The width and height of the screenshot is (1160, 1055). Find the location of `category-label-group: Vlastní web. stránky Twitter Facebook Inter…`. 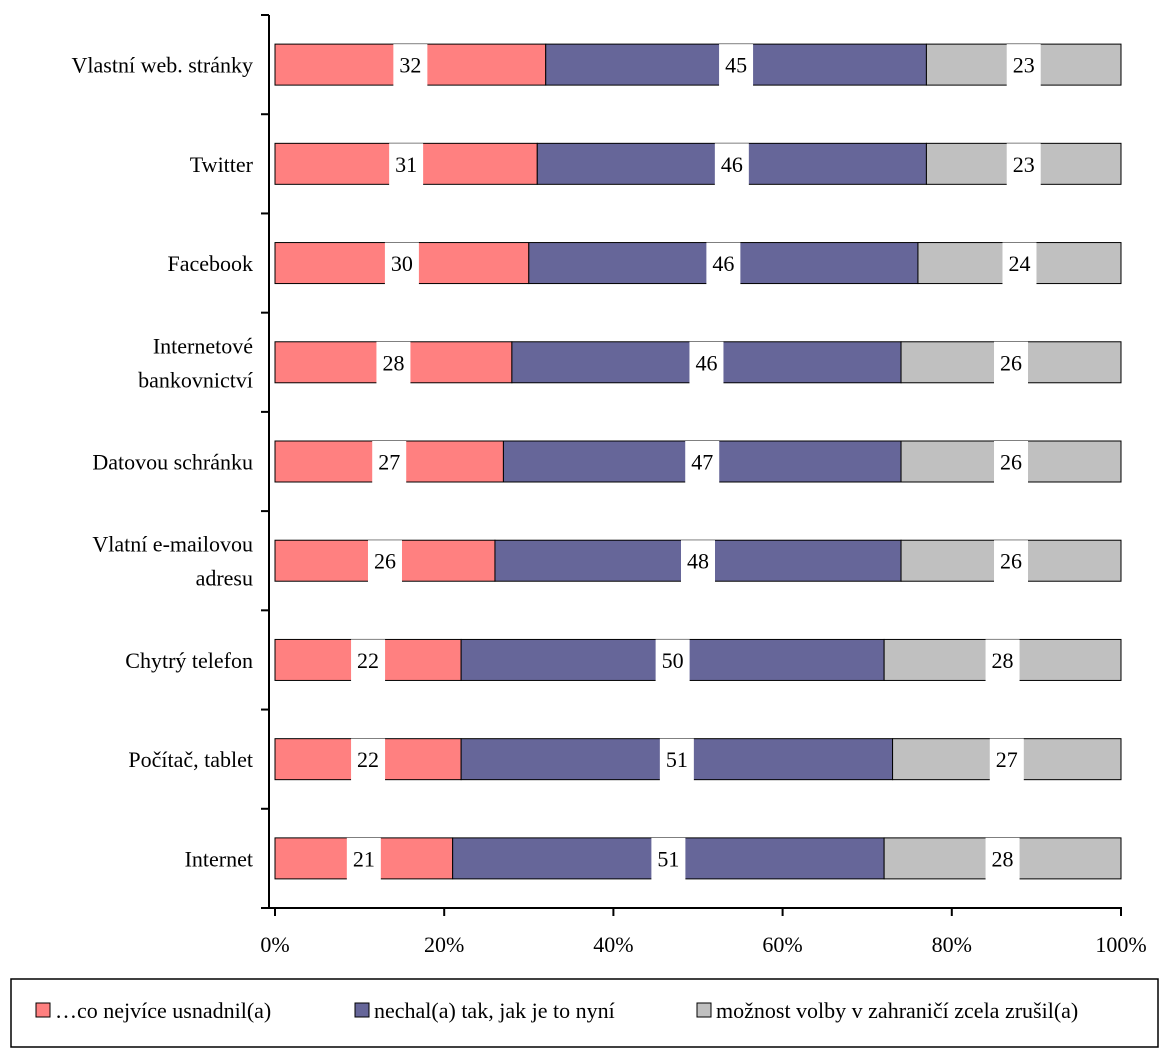

category-label-group: Vlastní web. stránky Twitter Facebook Inter… is located at coordinates (163, 462).